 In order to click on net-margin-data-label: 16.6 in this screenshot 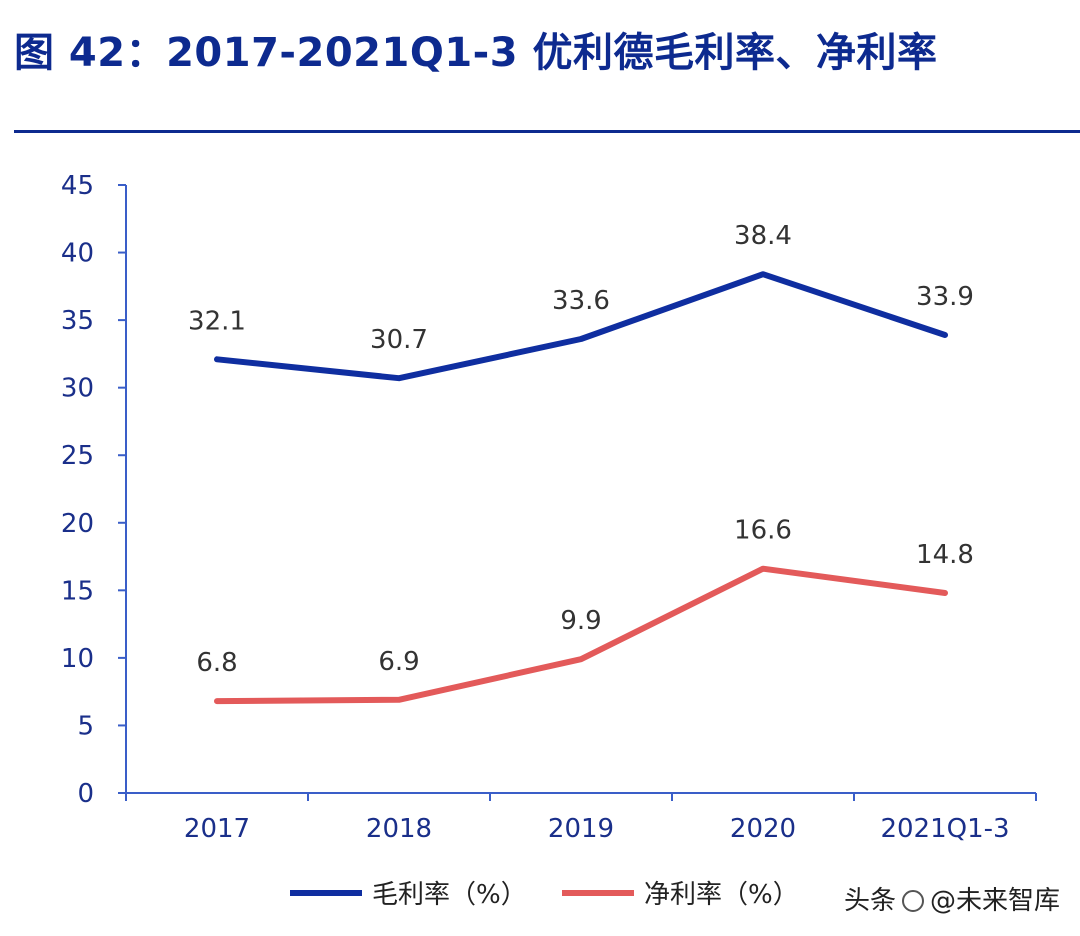, I will do `click(763, 531)`.